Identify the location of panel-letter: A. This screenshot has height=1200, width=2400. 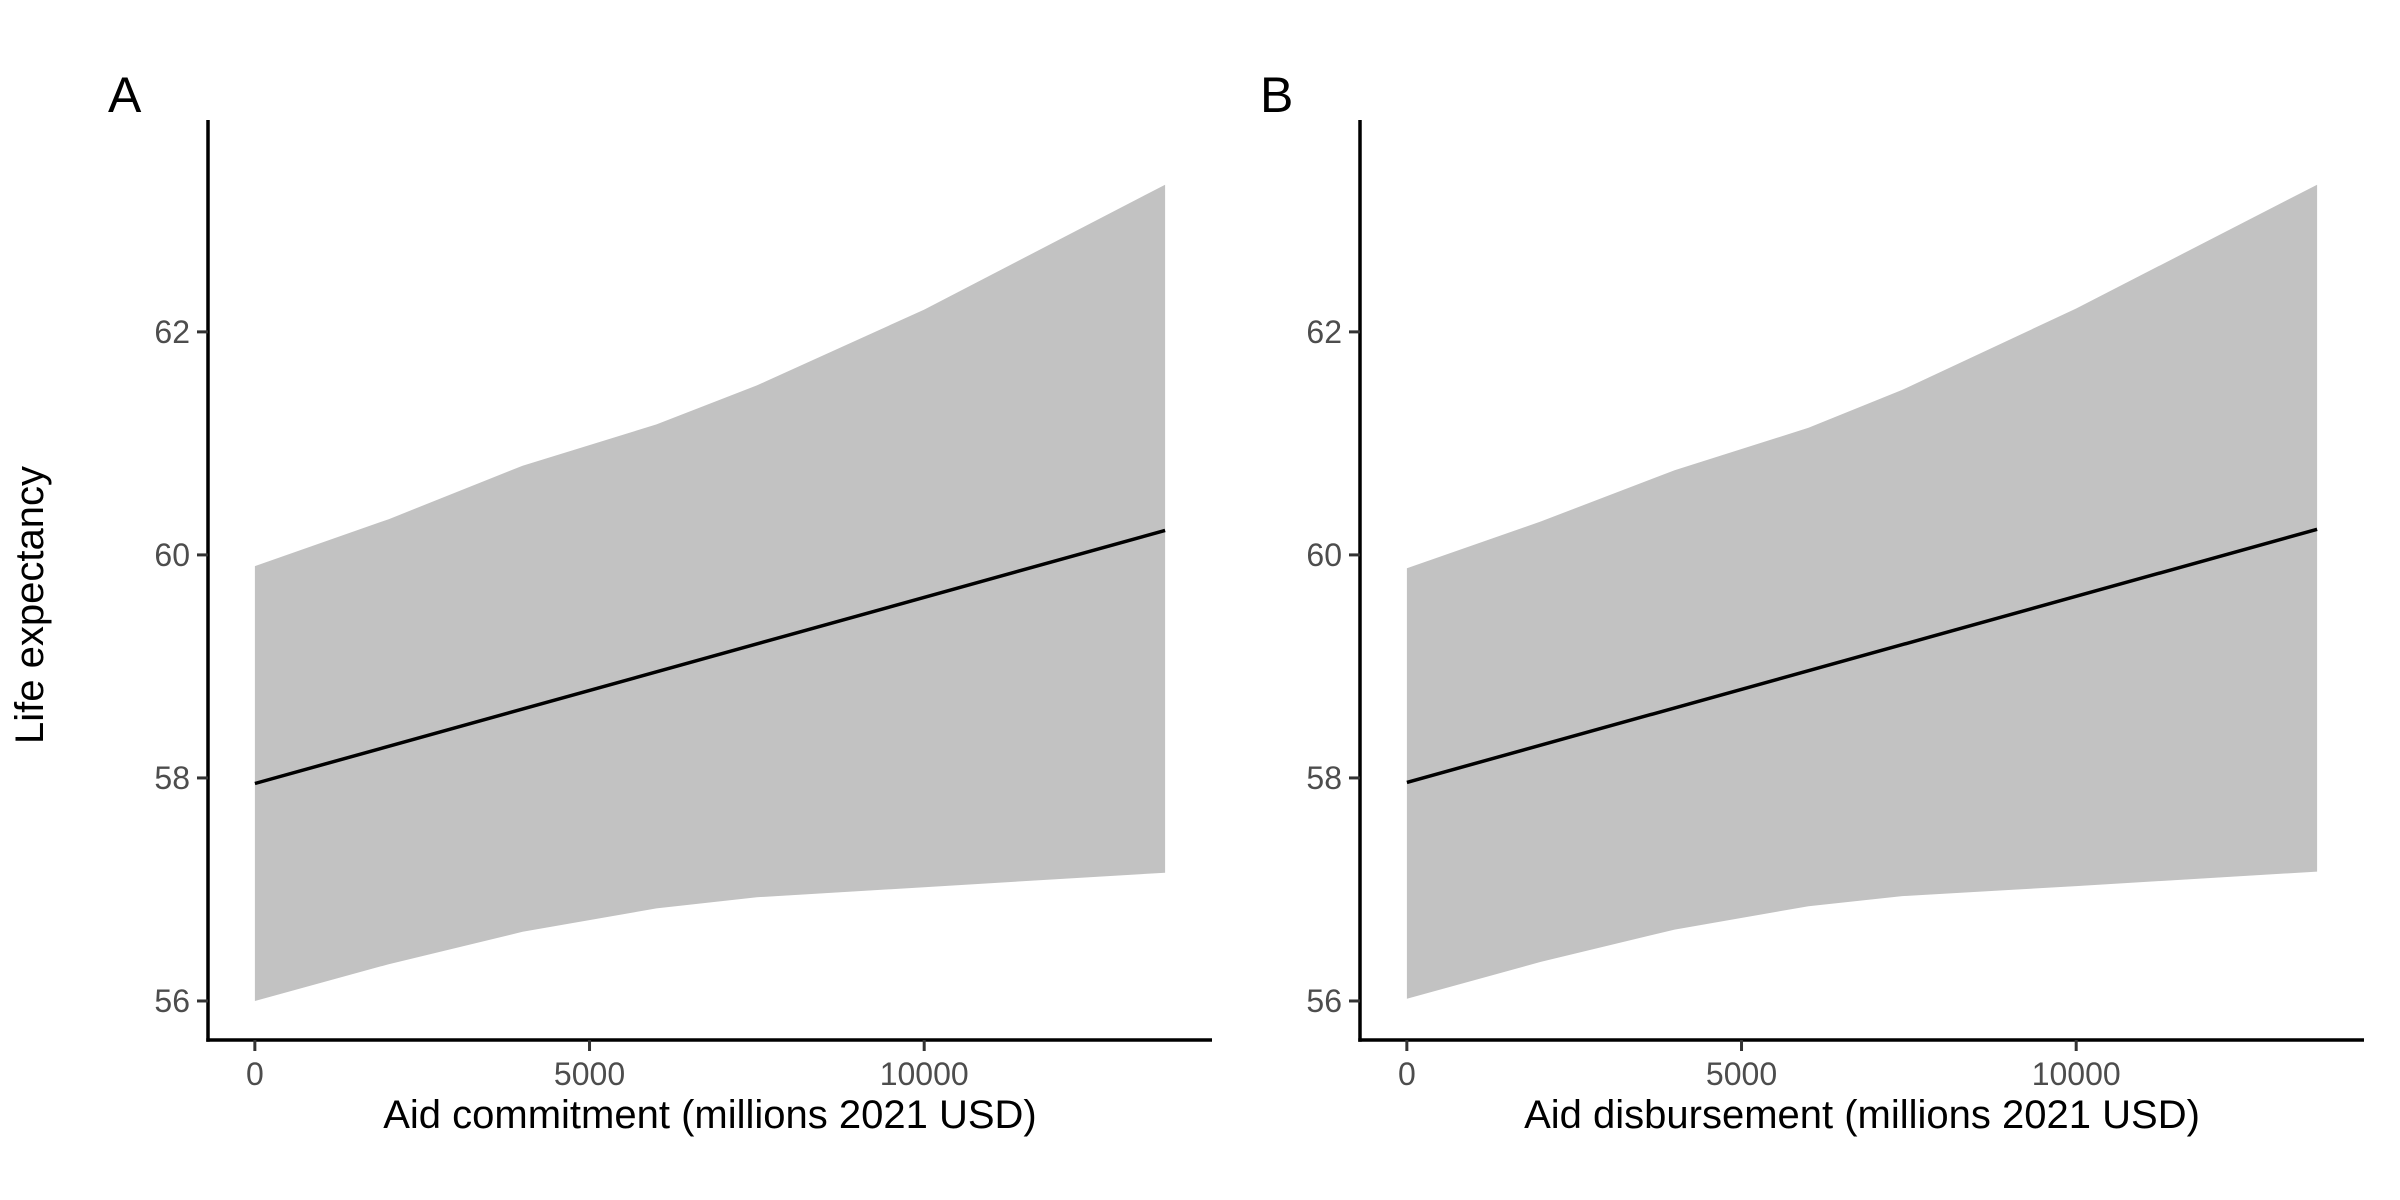
(125, 95).